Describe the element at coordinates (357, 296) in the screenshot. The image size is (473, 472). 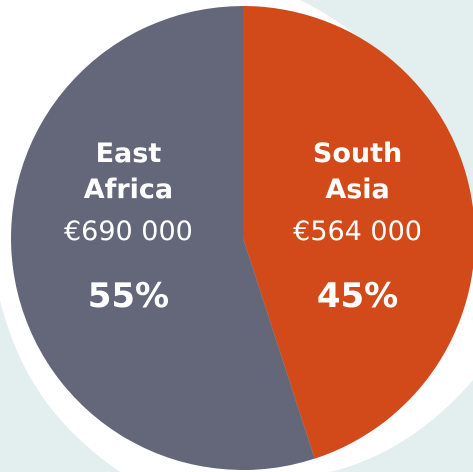
I see `percent-label: 45%` at that location.